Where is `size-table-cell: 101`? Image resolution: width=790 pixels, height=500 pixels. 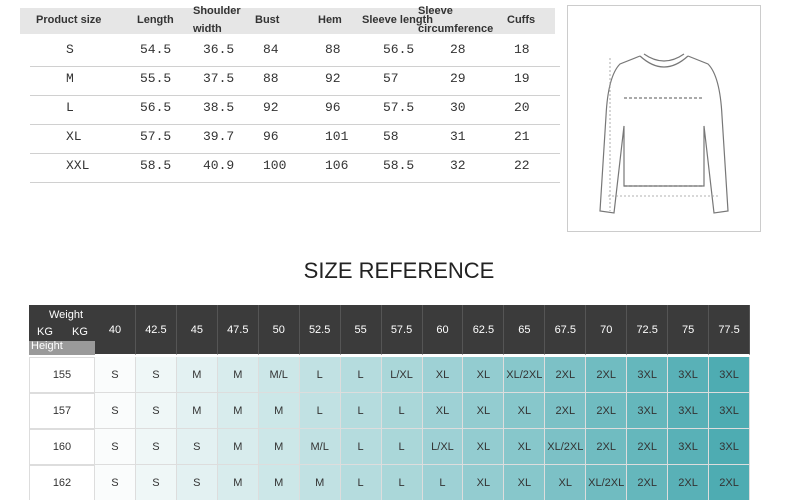 size-table-cell: 101 is located at coordinates (337, 136).